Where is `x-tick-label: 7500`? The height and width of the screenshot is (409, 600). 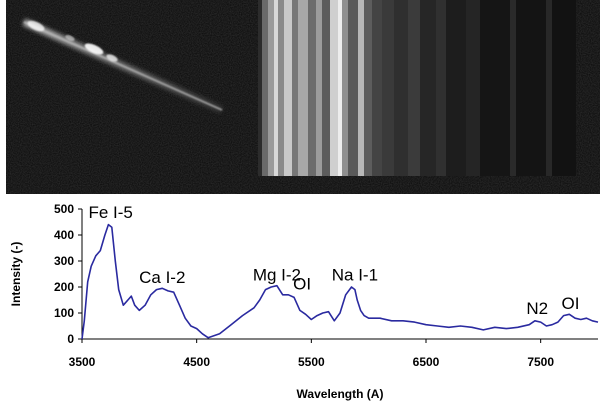
x-tick-label: 7500 is located at coordinates (540, 362).